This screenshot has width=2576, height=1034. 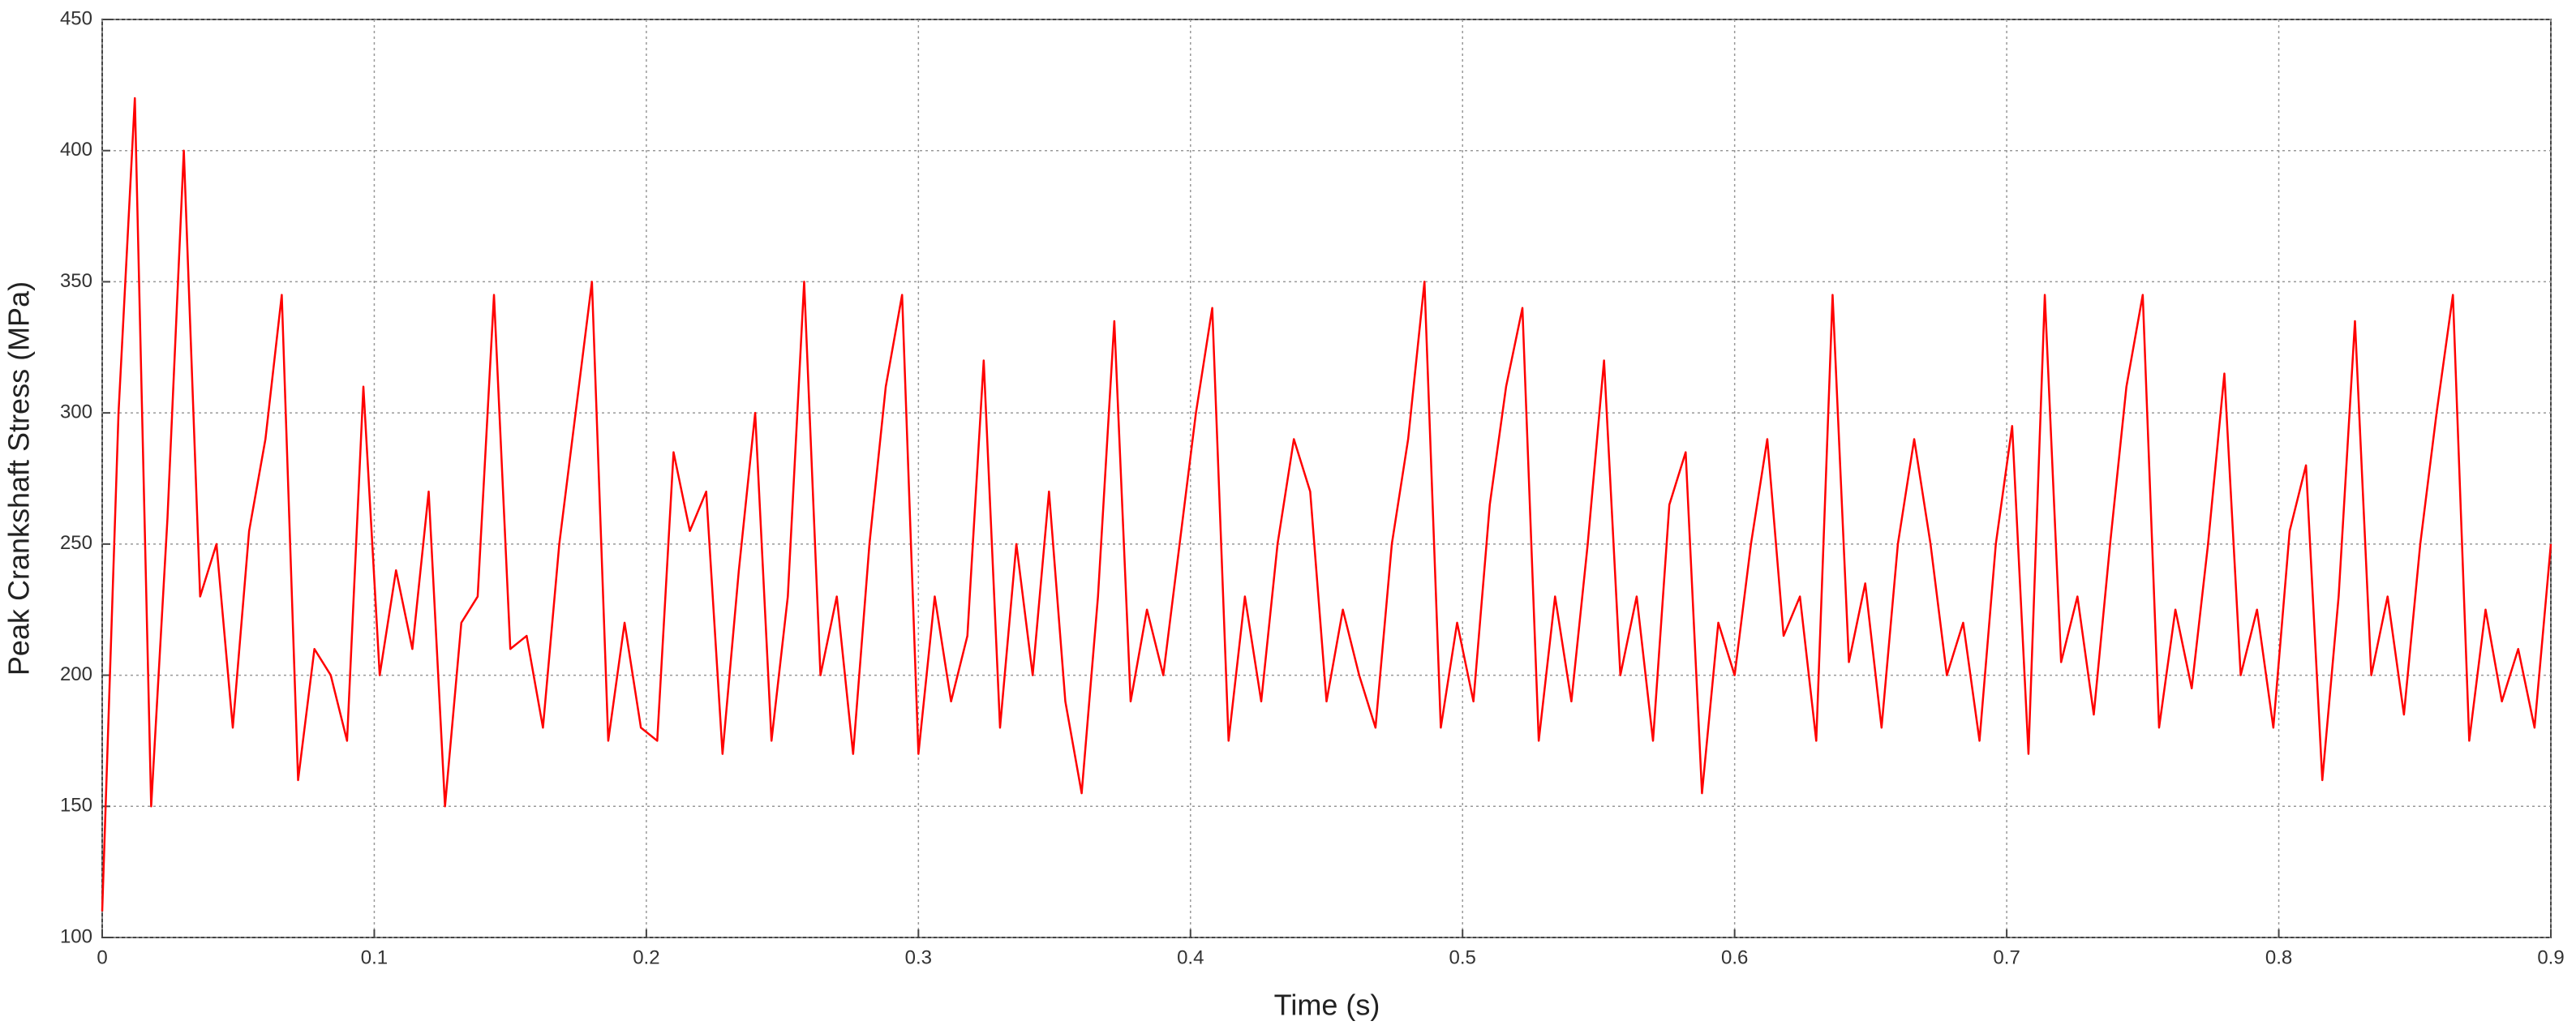 I want to click on x-axis-label: Time (s), so click(x=1327, y=1006).